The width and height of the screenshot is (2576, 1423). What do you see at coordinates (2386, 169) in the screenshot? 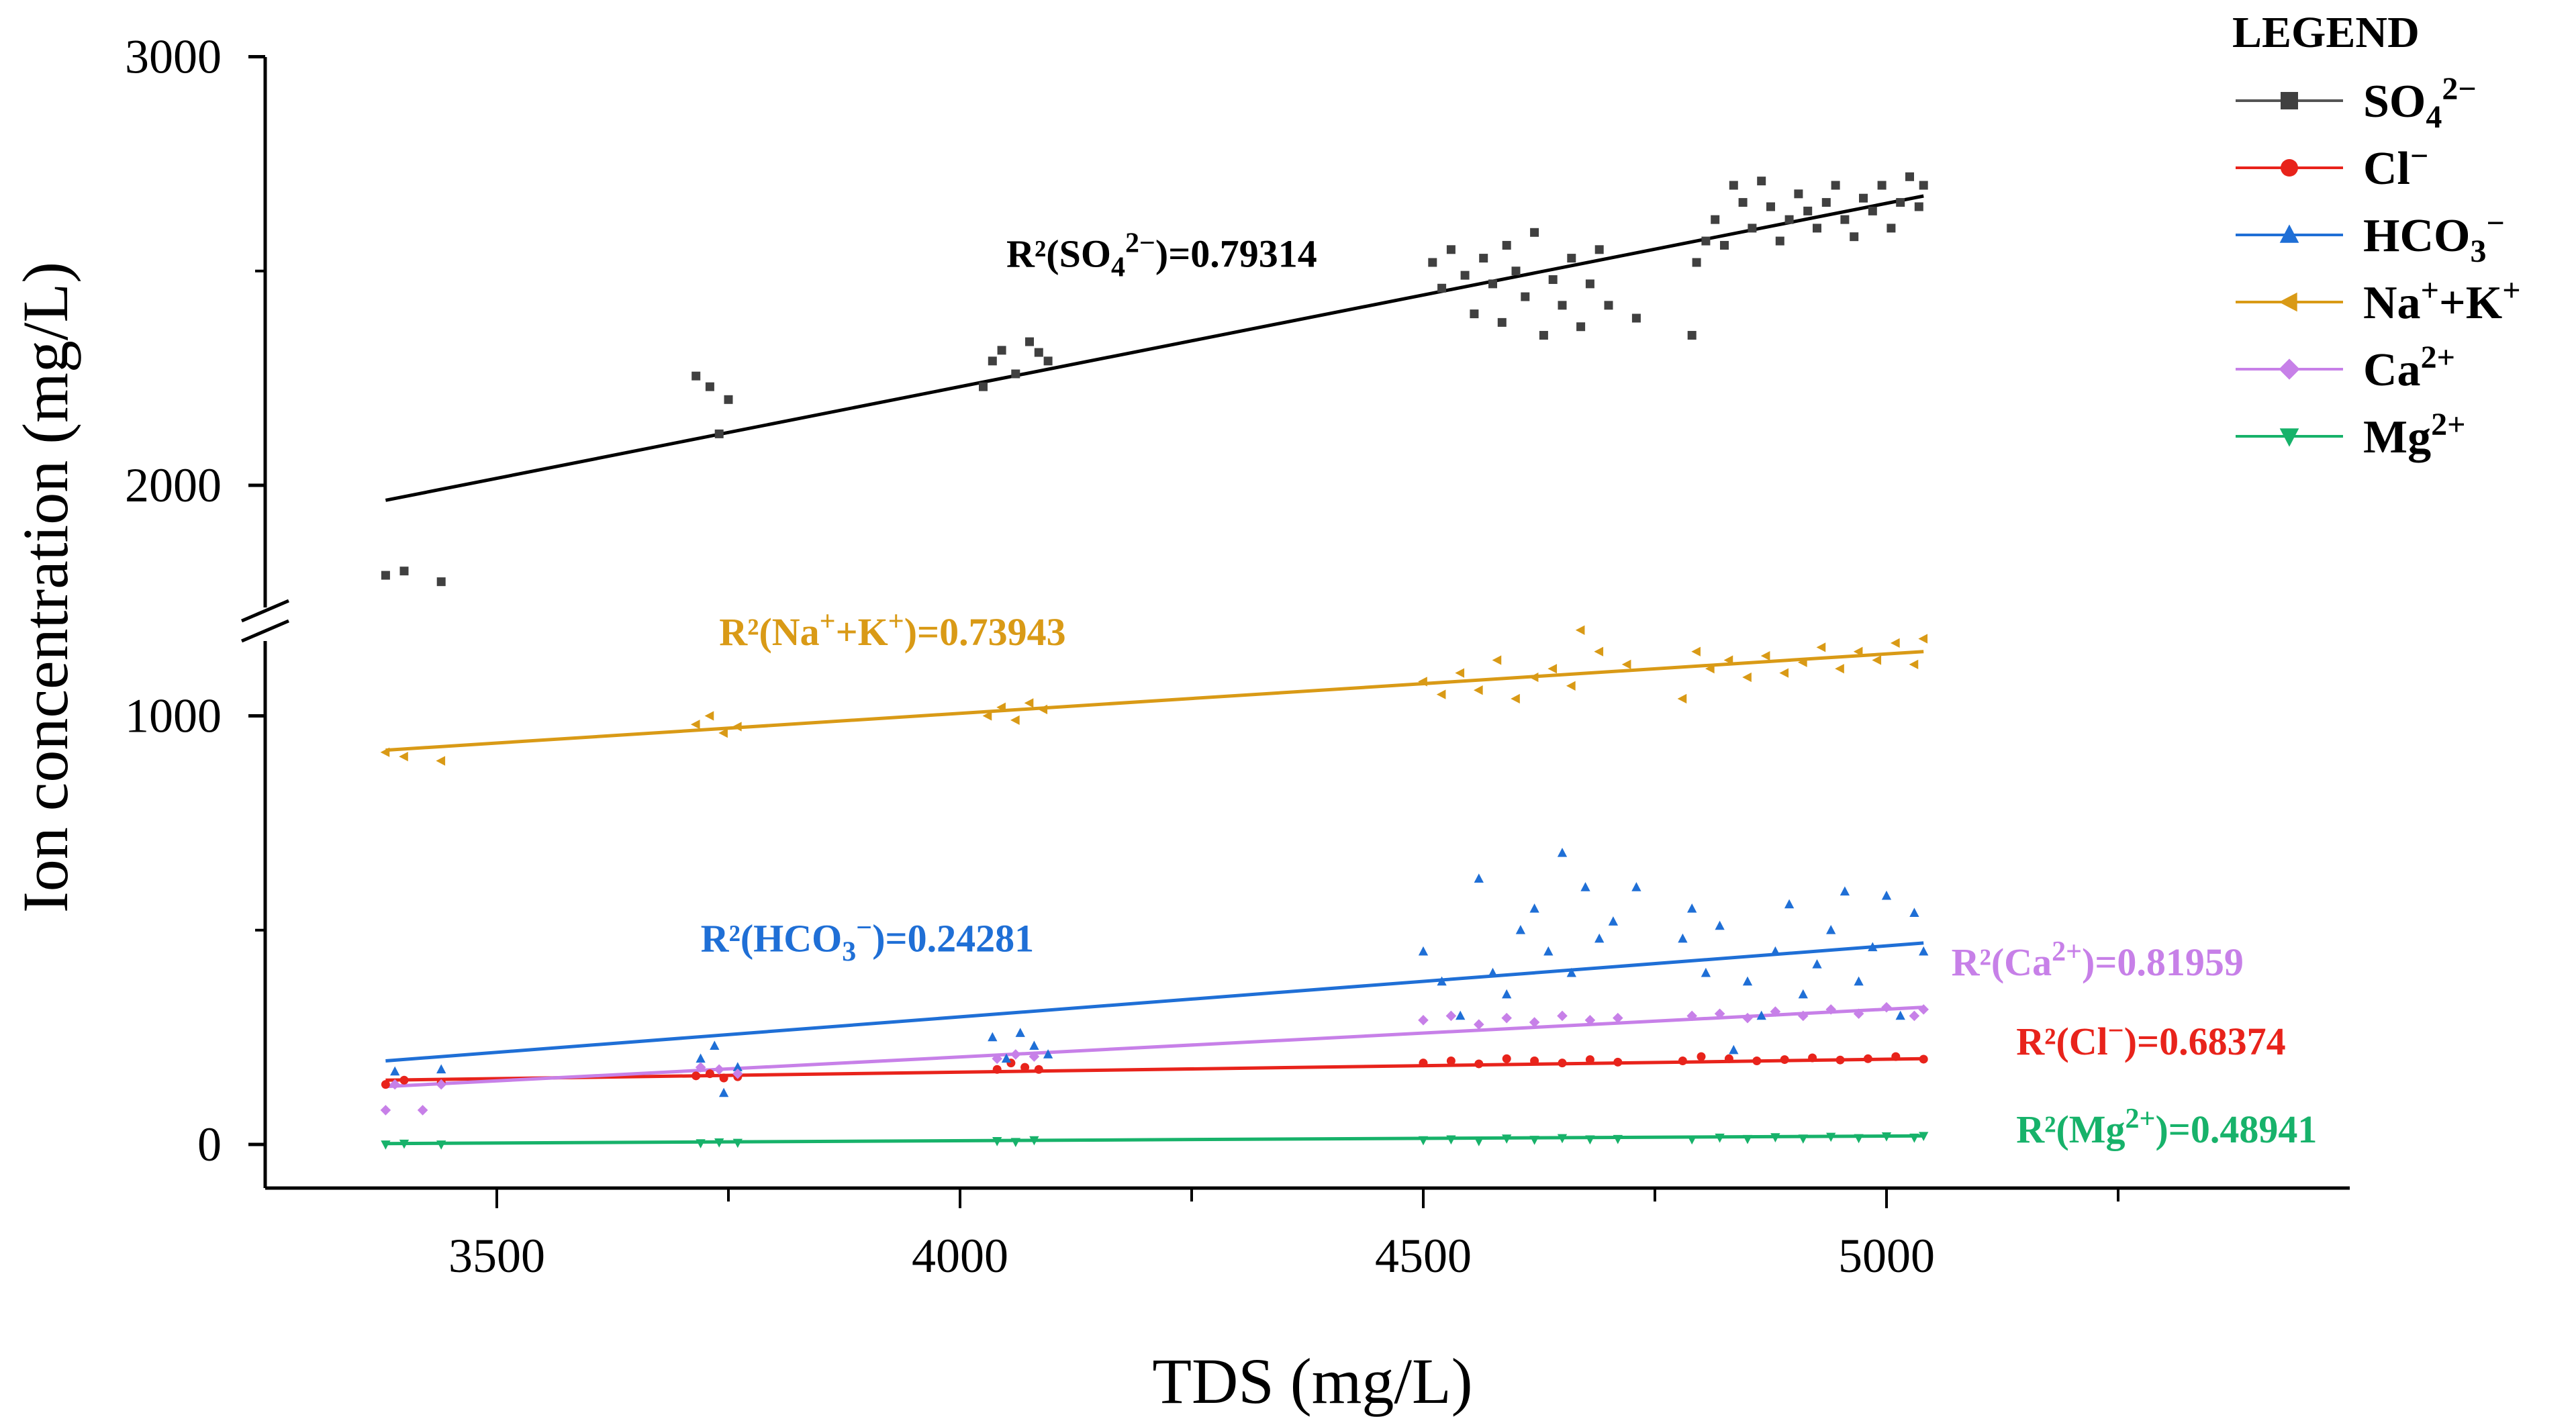
I see `legend-label-part: Cl` at bounding box center [2386, 169].